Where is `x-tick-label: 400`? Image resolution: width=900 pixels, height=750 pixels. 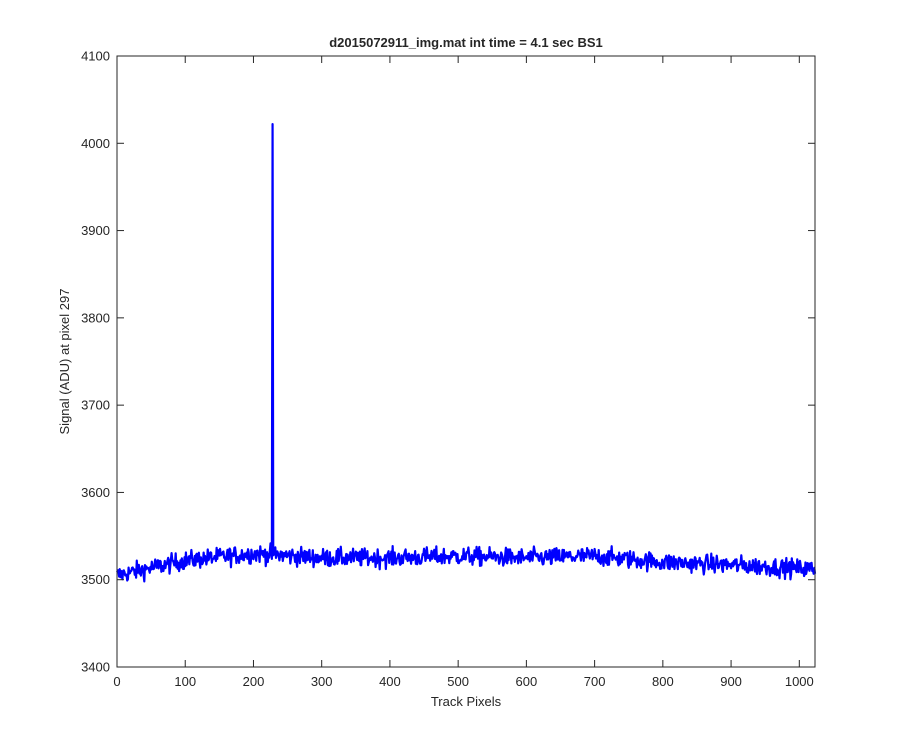
x-tick-label: 400 is located at coordinates (390, 681).